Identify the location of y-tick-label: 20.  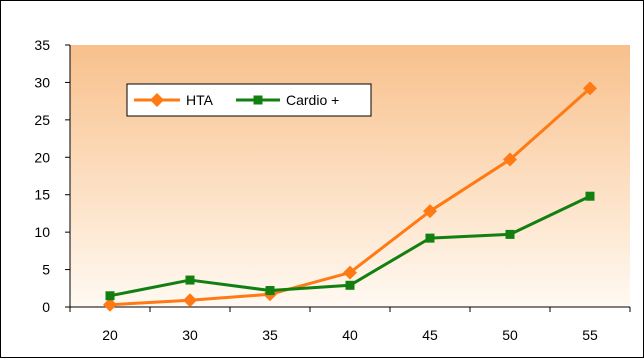
(42, 157).